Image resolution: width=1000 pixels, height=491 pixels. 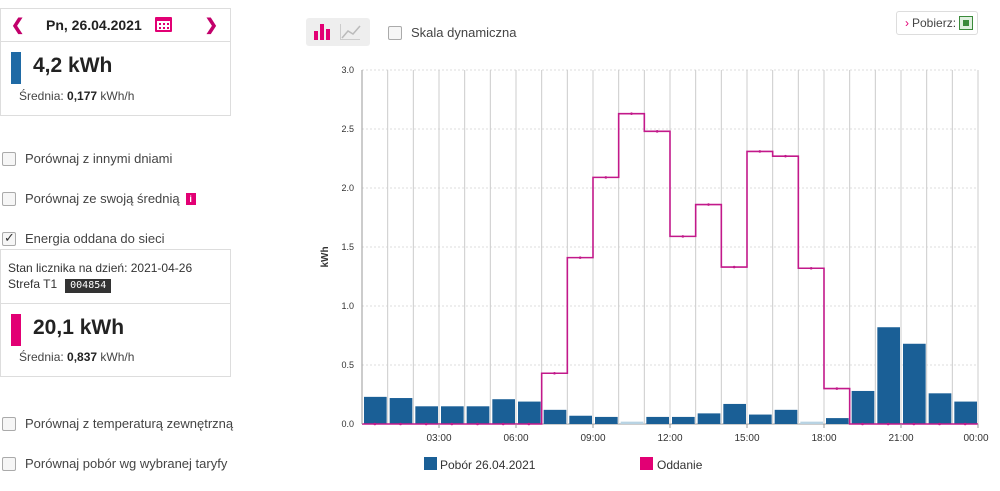 What do you see at coordinates (347, 424) in the screenshot?
I see `y-tick-label: 0.0` at bounding box center [347, 424].